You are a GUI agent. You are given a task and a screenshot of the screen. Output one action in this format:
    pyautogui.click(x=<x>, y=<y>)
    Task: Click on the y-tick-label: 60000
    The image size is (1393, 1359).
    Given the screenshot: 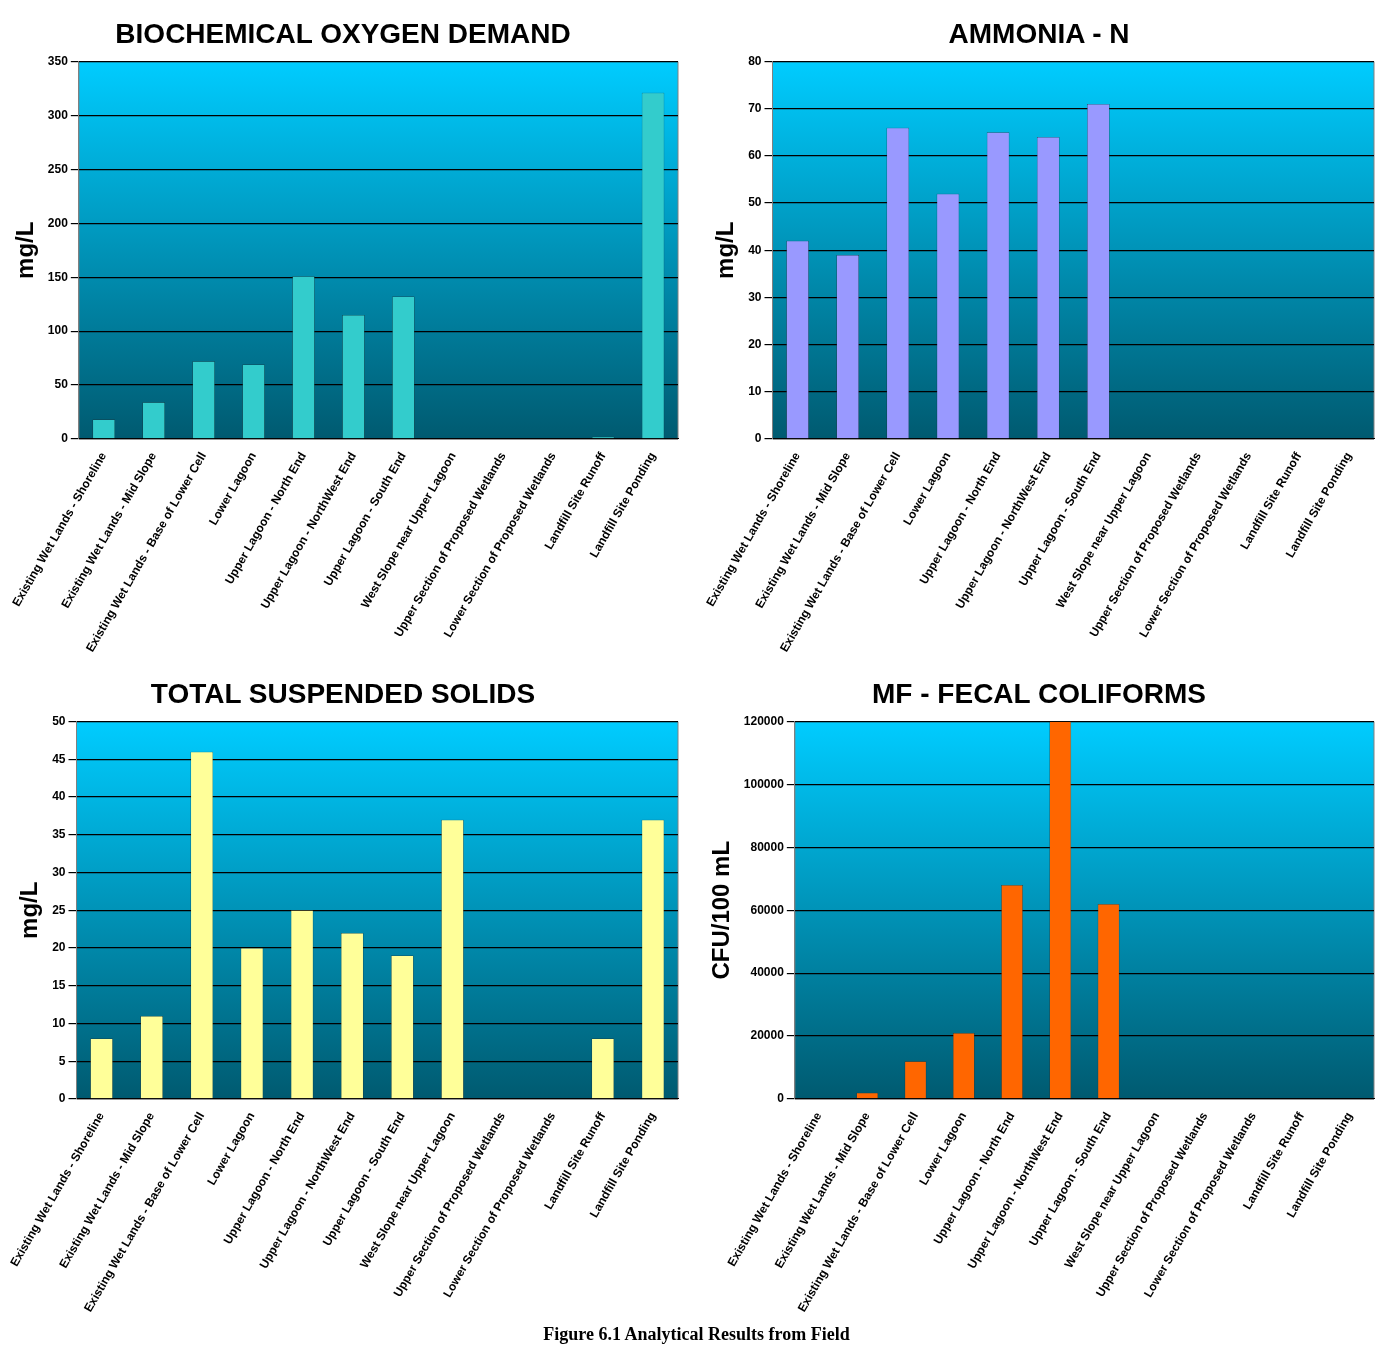 What is the action you would take?
    pyautogui.click(x=767, y=909)
    